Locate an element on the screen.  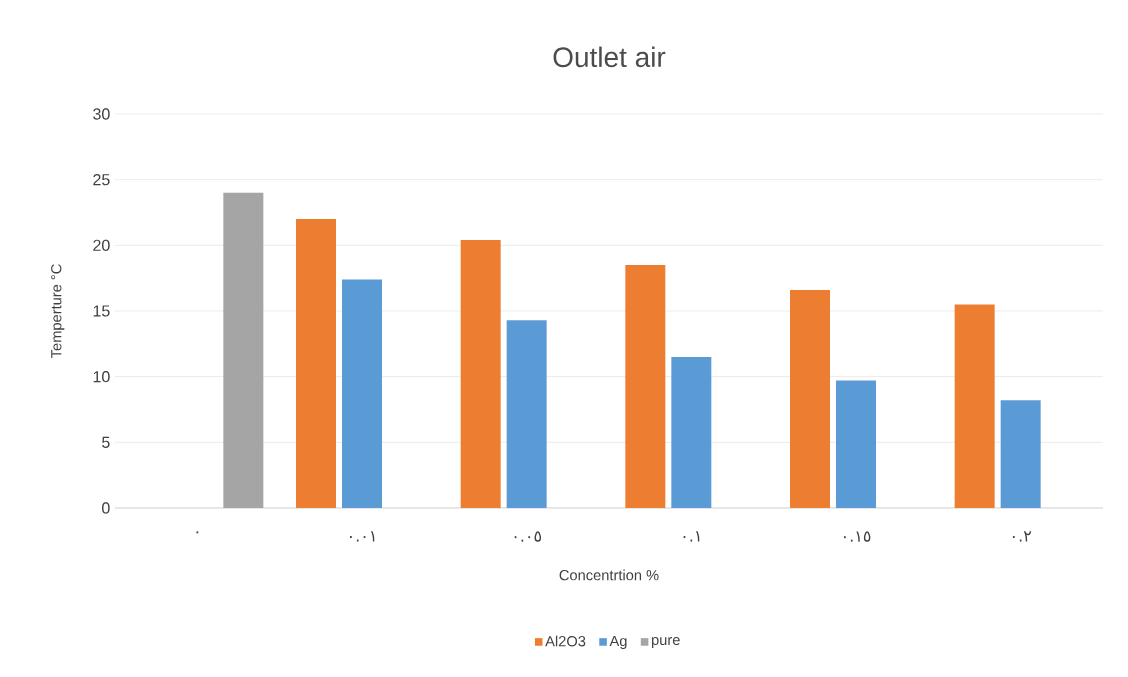
legend-label: pure is located at coordinates (665, 642).